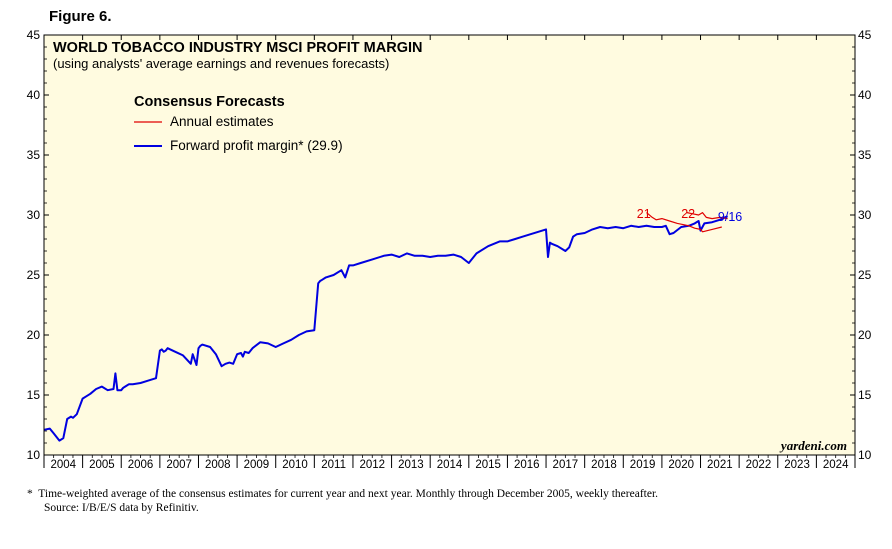  Describe the element at coordinates (681, 465) in the screenshot. I see `x-tick-label: 2020` at that location.